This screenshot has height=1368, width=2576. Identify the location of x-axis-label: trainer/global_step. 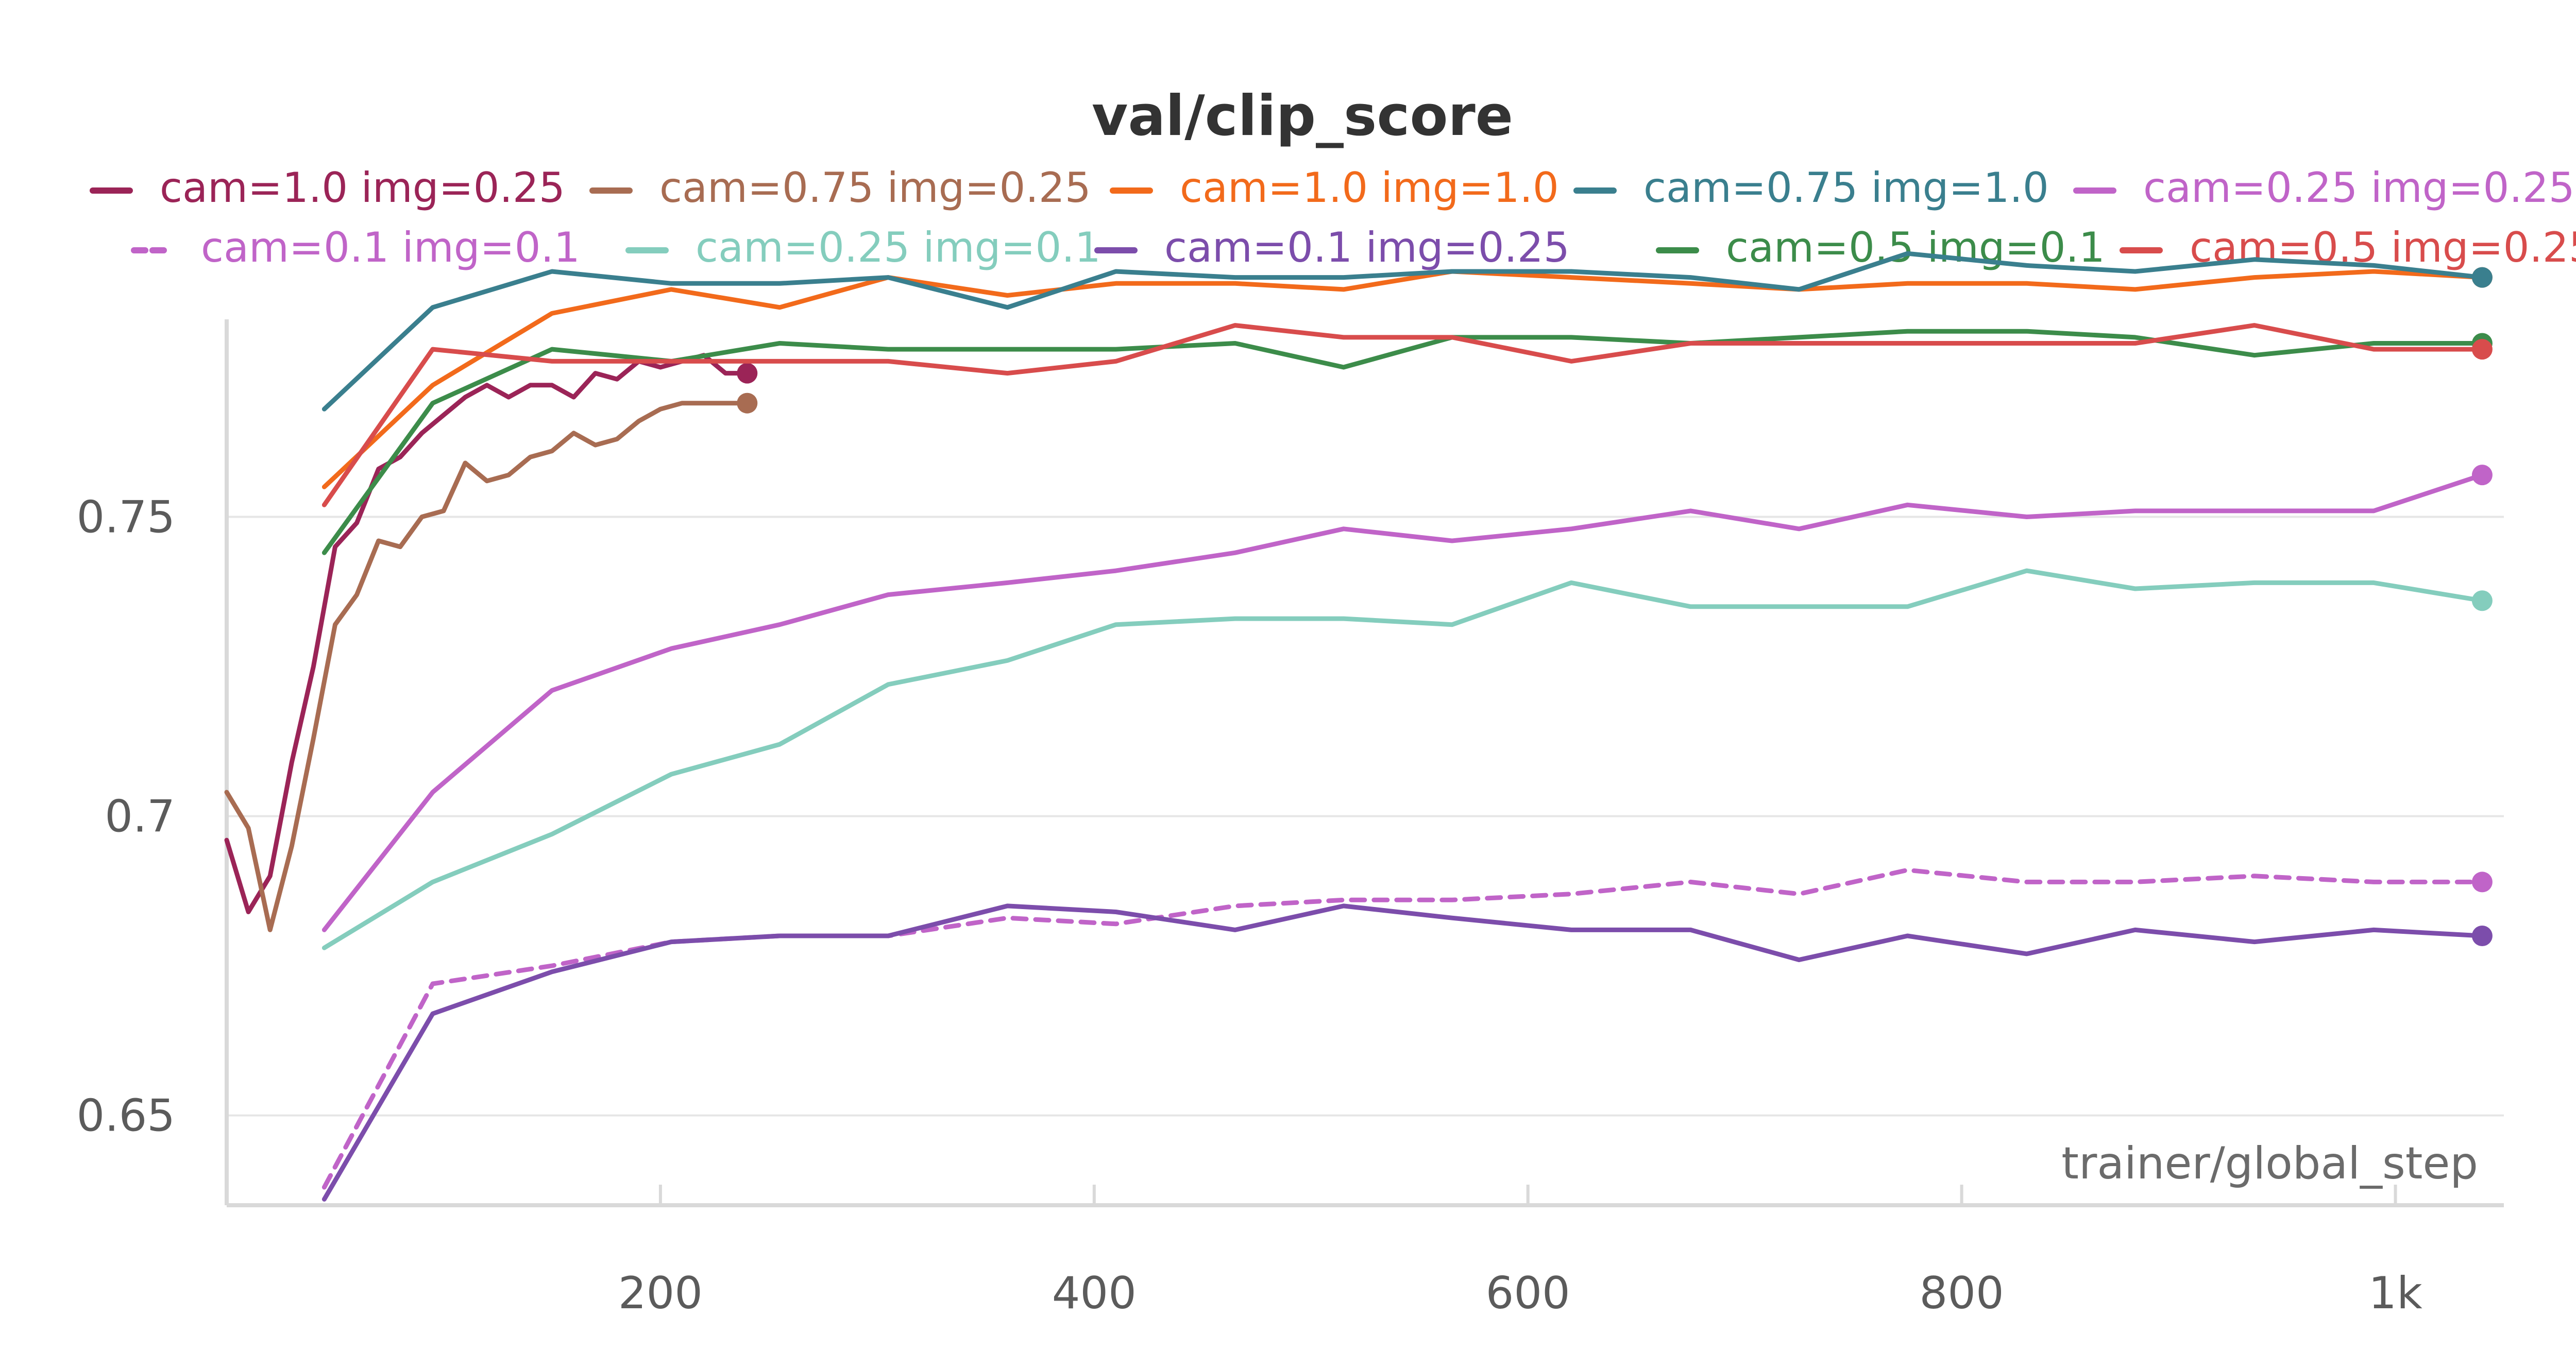
(2269, 1163).